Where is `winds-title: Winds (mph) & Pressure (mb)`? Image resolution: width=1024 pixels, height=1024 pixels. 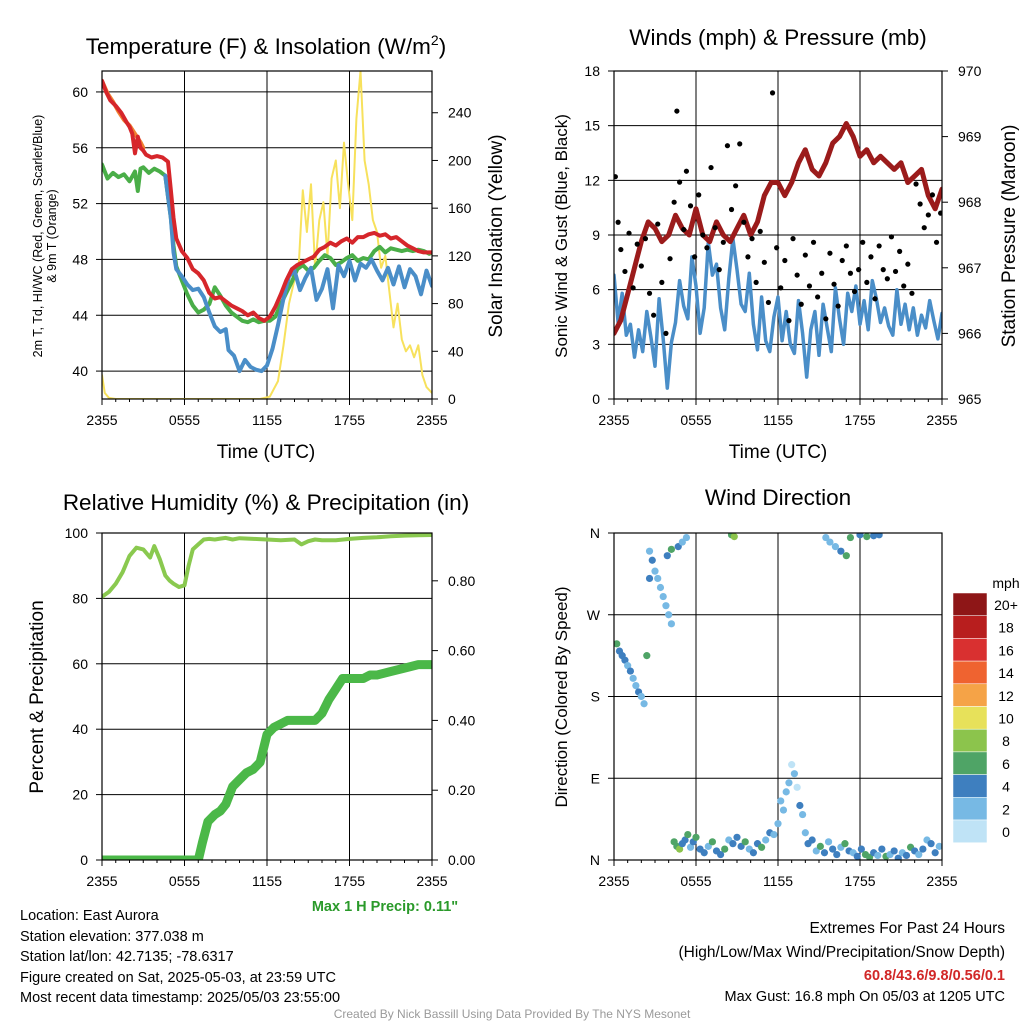 winds-title: Winds (mph) & Pressure (mb) is located at coordinates (778, 37).